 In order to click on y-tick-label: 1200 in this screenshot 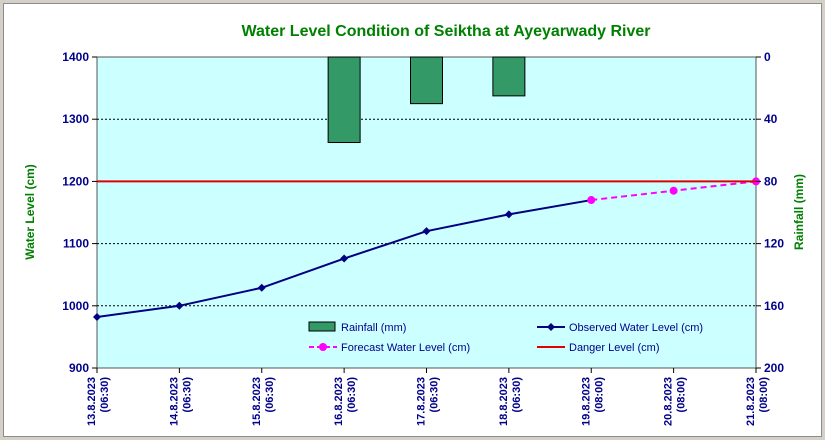, I will do `click(75, 181)`.